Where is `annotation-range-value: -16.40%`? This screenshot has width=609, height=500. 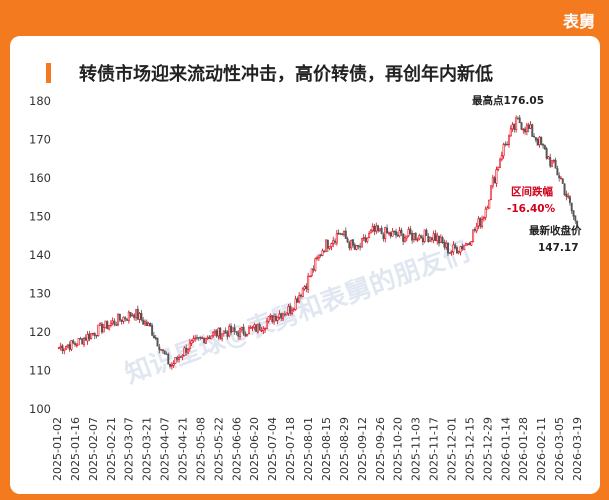
annotation-range-value: -16.40% is located at coordinates (531, 209).